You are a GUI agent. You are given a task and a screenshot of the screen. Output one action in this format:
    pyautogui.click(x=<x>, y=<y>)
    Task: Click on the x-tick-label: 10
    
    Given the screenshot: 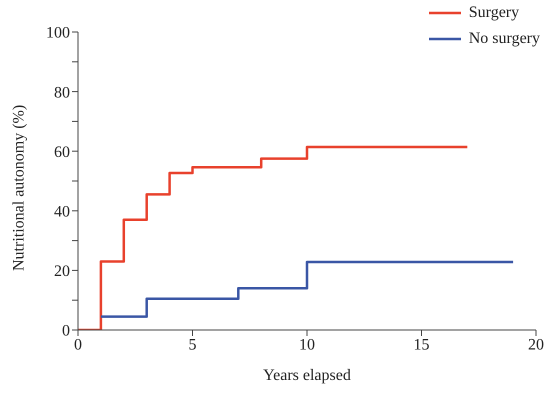 What is the action you would take?
    pyautogui.click(x=307, y=345)
    